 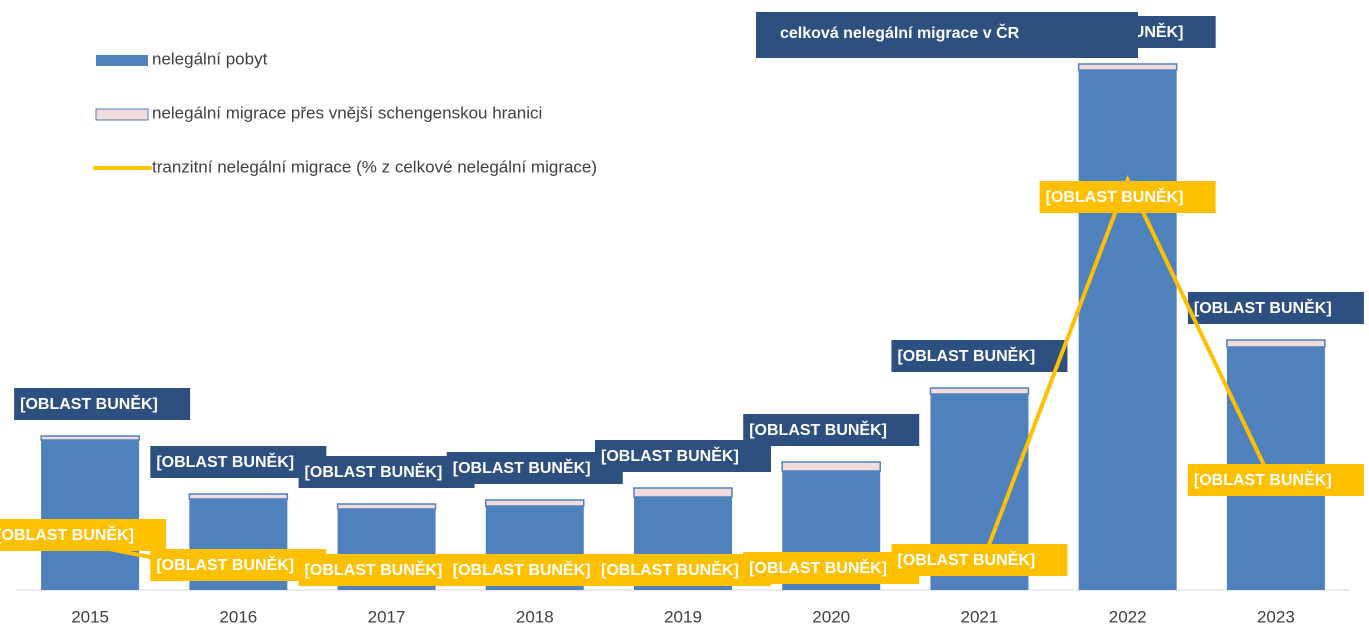 What do you see at coordinates (238, 616) in the screenshot?
I see `x-tick-label: 2016` at bounding box center [238, 616].